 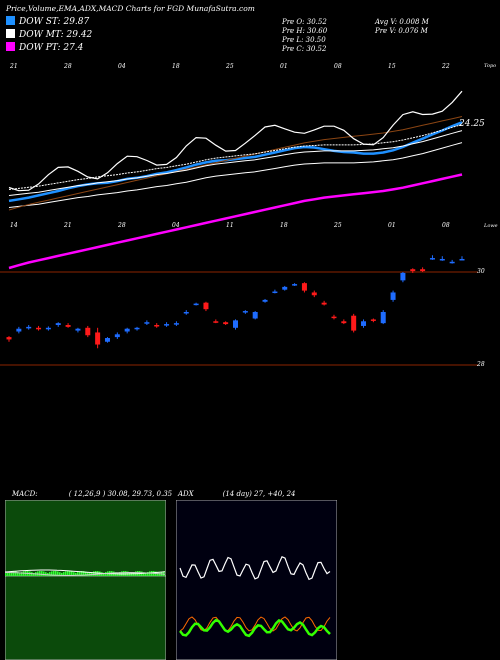 What do you see at coordinates (472, 124) in the screenshot?
I see `ema-value-label: 24.25` at bounding box center [472, 124].